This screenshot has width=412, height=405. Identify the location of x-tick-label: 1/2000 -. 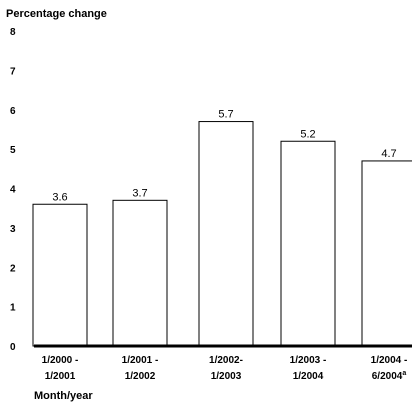
(60, 360).